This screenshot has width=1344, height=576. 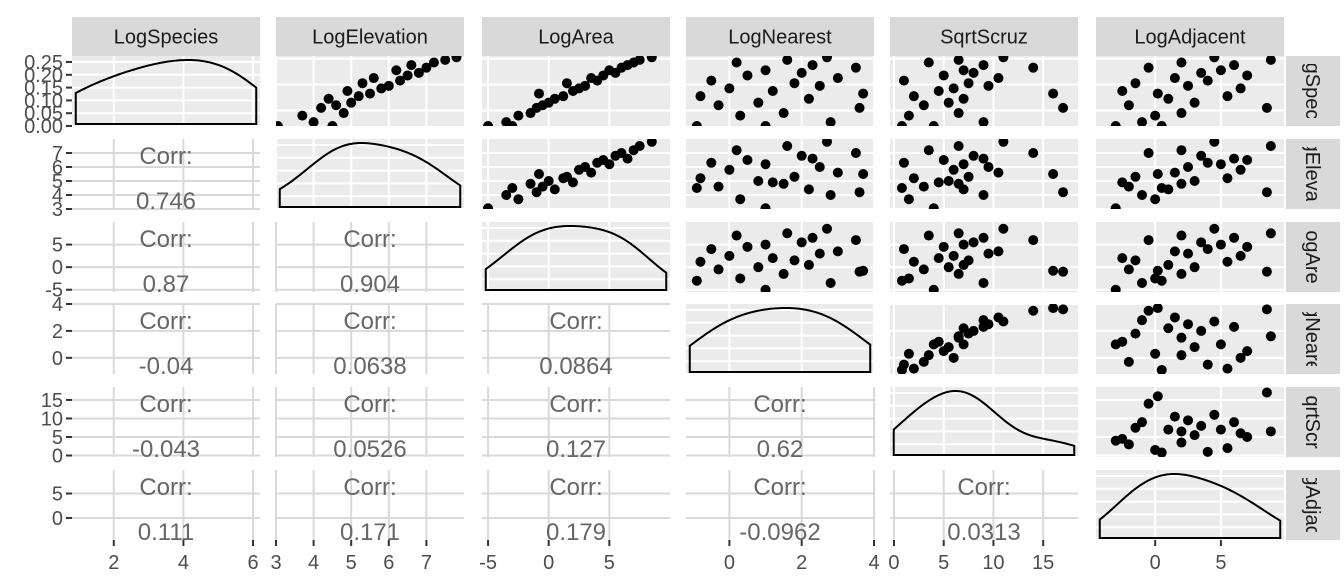 I want to click on y-tick-label: 7, so click(x=57, y=154).